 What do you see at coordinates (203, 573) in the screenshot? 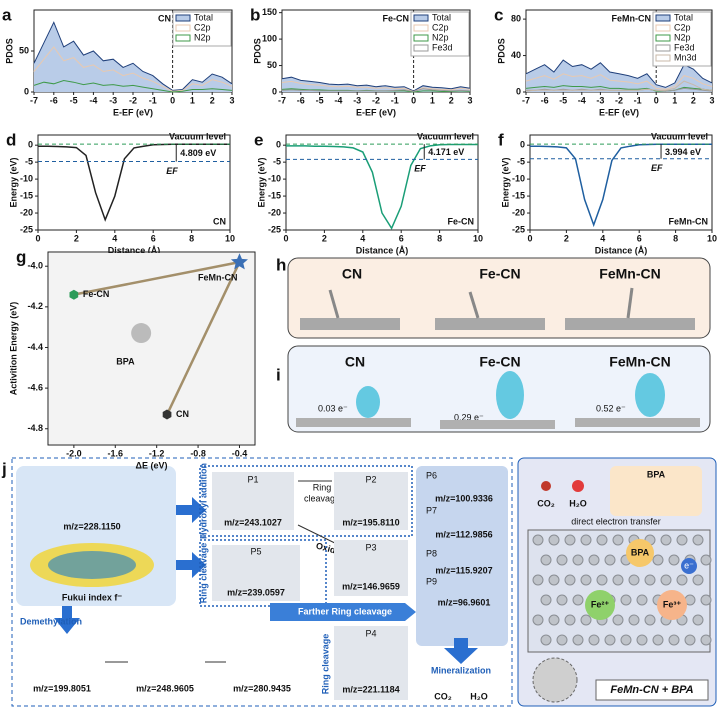
I see `step-label: Ring cleavage` at bounding box center [203, 573].